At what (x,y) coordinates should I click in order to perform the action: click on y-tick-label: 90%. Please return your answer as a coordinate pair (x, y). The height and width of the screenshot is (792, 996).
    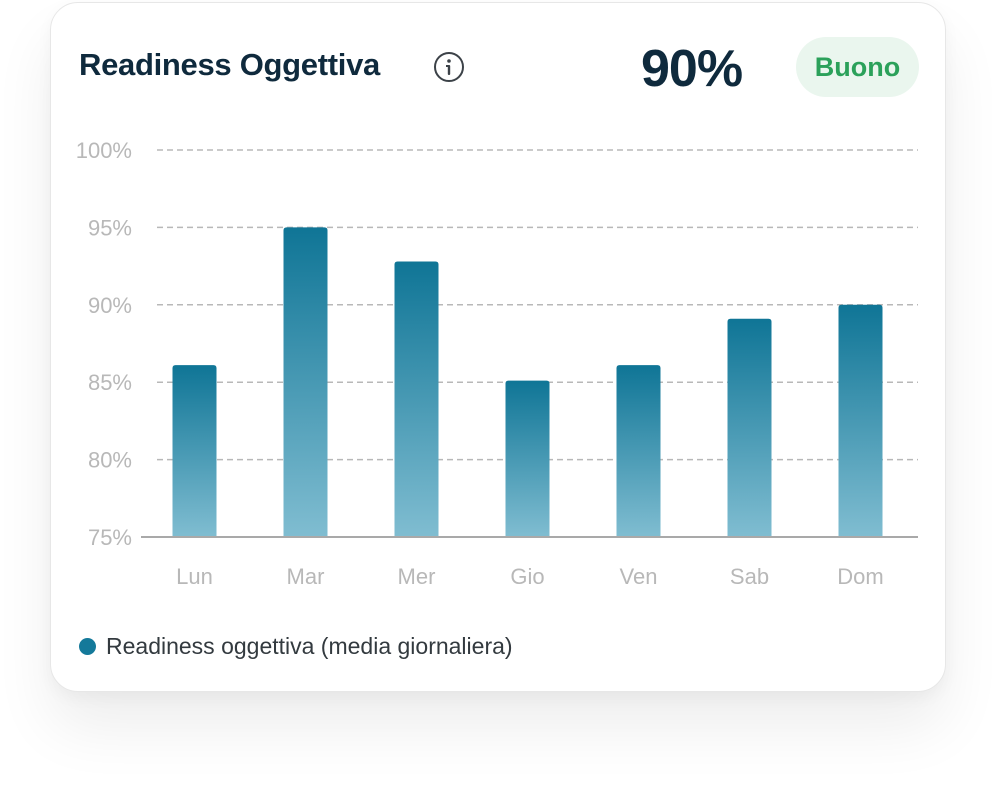
    Looking at the image, I should click on (110, 305).